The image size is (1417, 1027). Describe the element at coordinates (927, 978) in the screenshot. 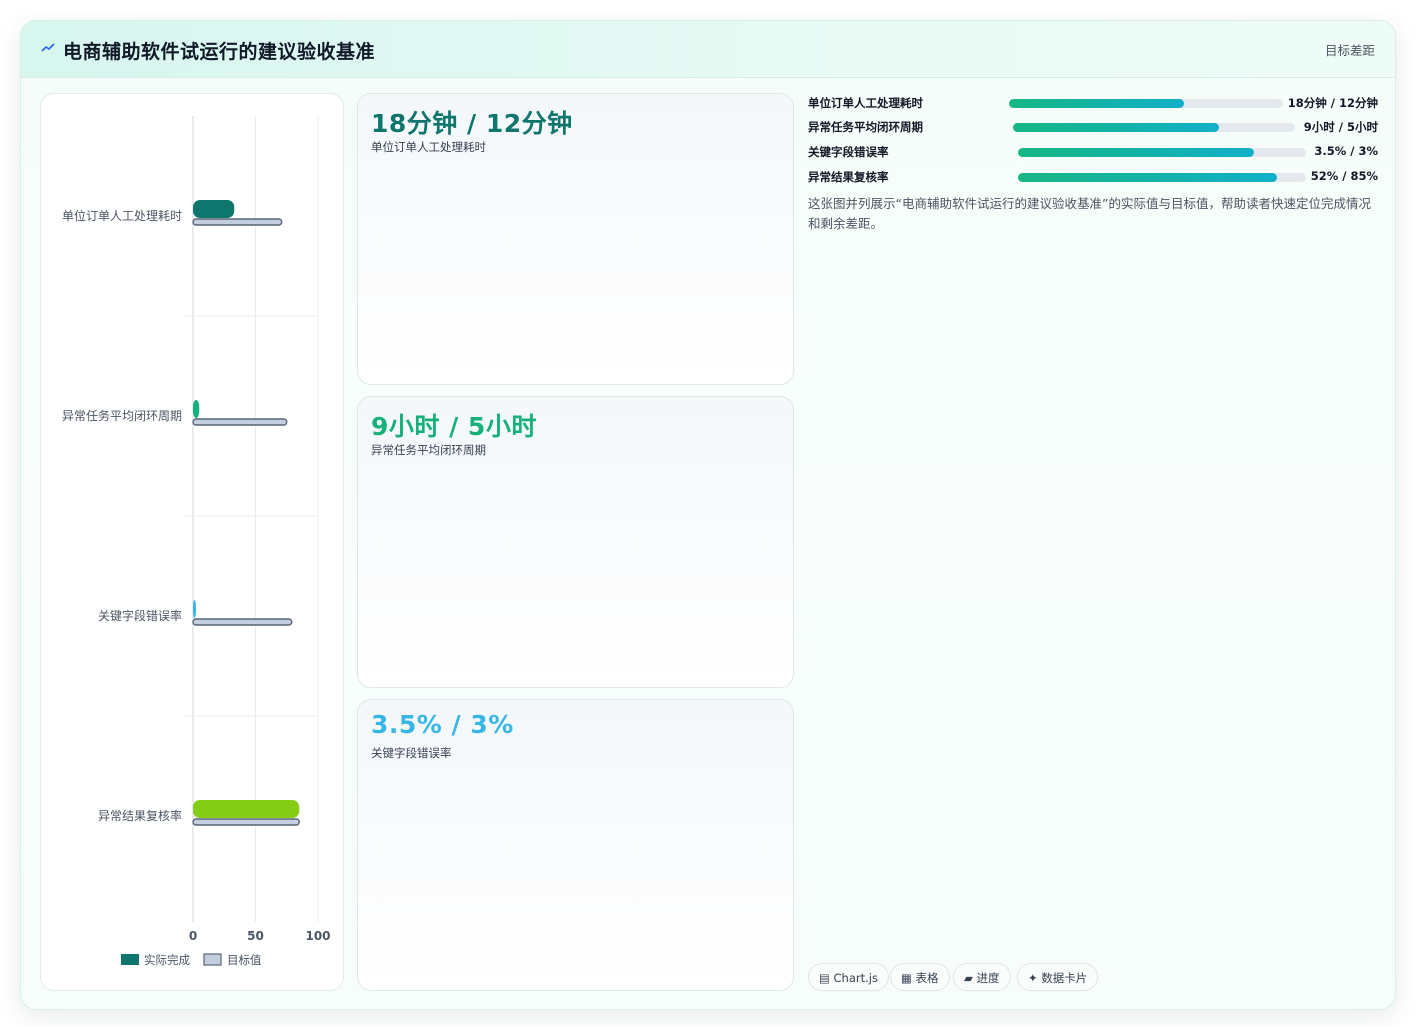

I see `tag-label: 表格` at that location.